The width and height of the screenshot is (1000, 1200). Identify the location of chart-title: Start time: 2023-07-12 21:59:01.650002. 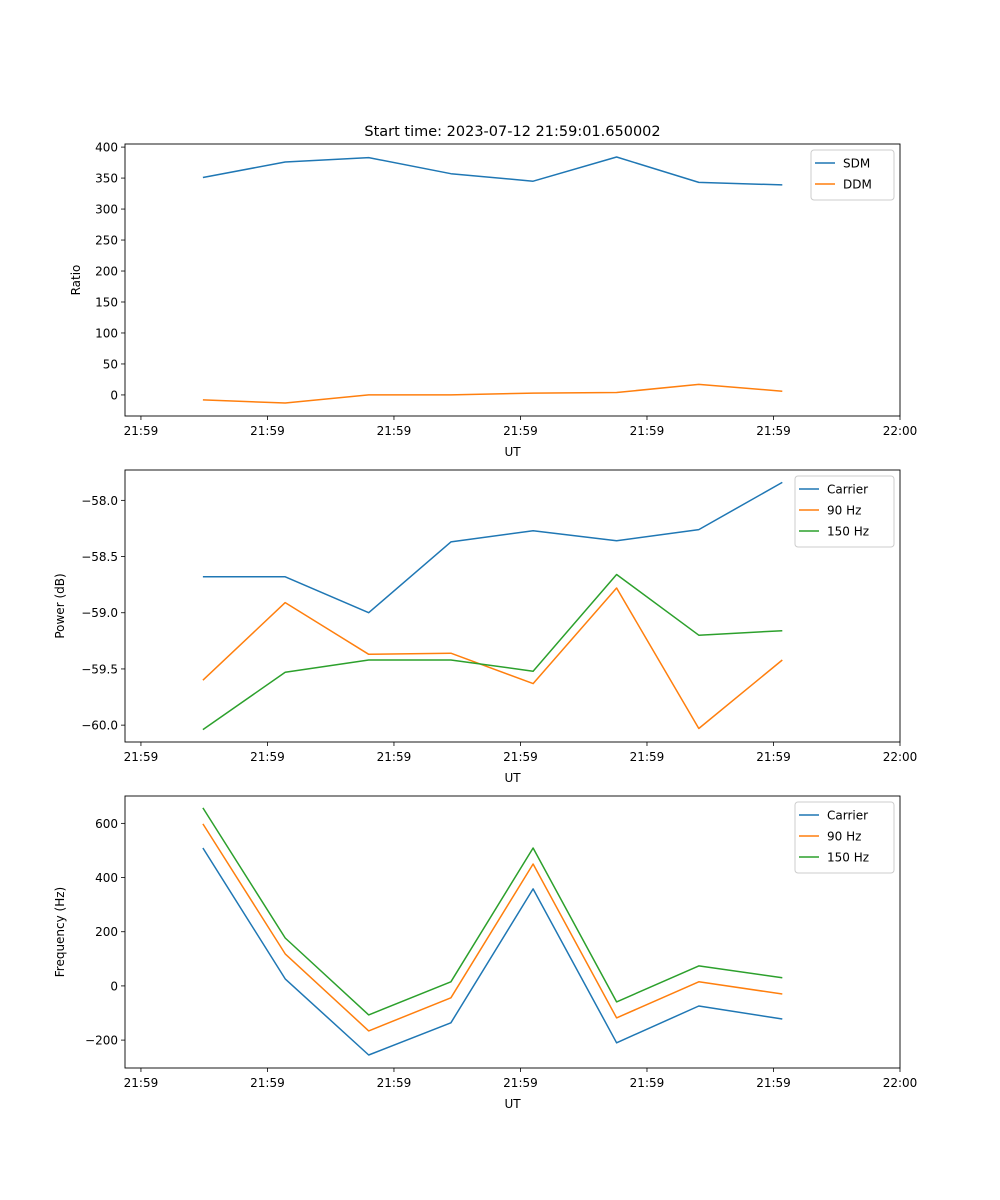
(512, 132).